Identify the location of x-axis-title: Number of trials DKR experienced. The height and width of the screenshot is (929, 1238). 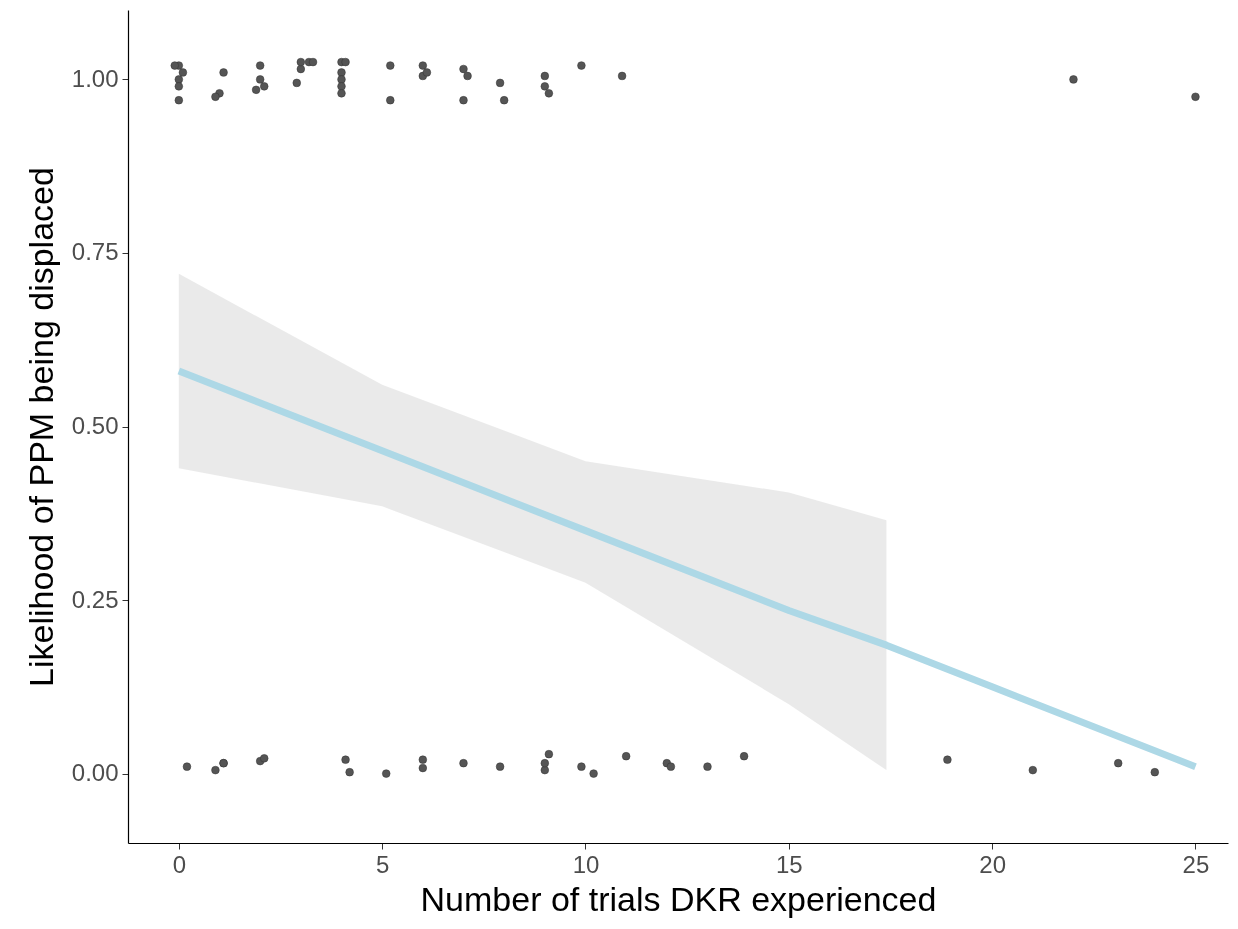
(678, 898).